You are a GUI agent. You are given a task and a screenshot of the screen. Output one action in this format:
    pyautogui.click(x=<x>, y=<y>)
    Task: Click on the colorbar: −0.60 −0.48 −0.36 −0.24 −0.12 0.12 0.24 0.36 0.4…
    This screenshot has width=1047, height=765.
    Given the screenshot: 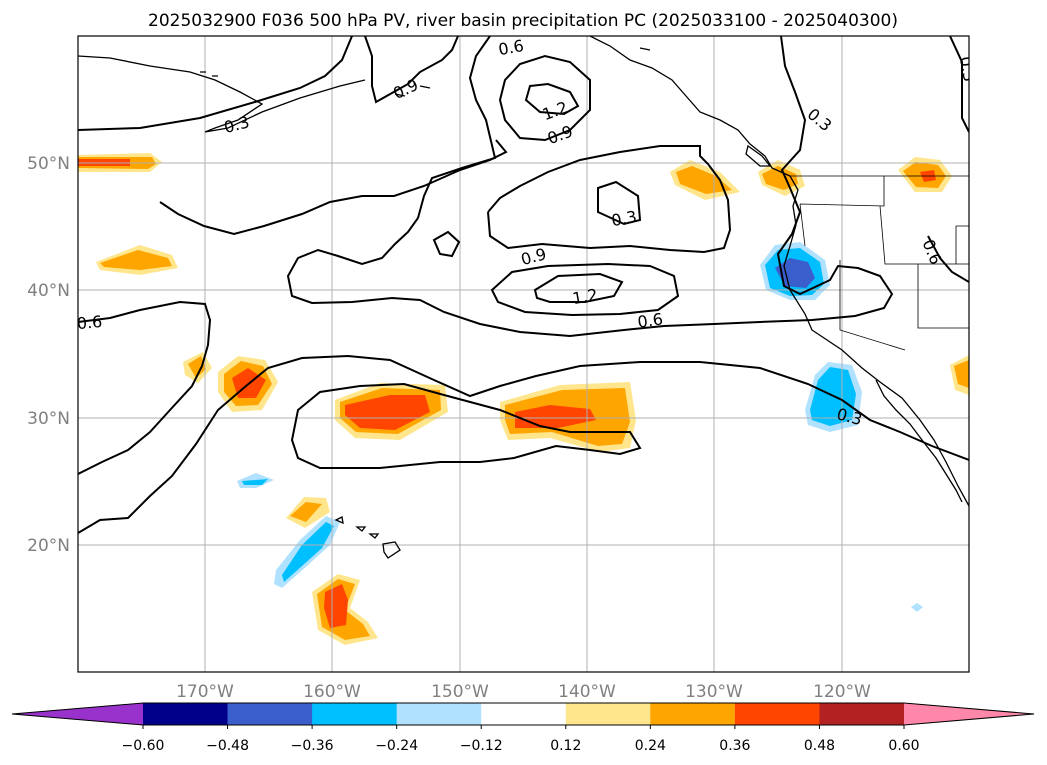 What is the action you would take?
    pyautogui.click(x=523, y=728)
    